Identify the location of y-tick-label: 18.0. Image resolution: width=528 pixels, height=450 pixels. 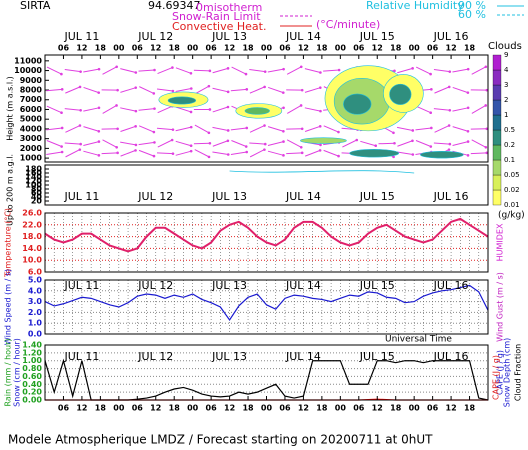
(32, 236).